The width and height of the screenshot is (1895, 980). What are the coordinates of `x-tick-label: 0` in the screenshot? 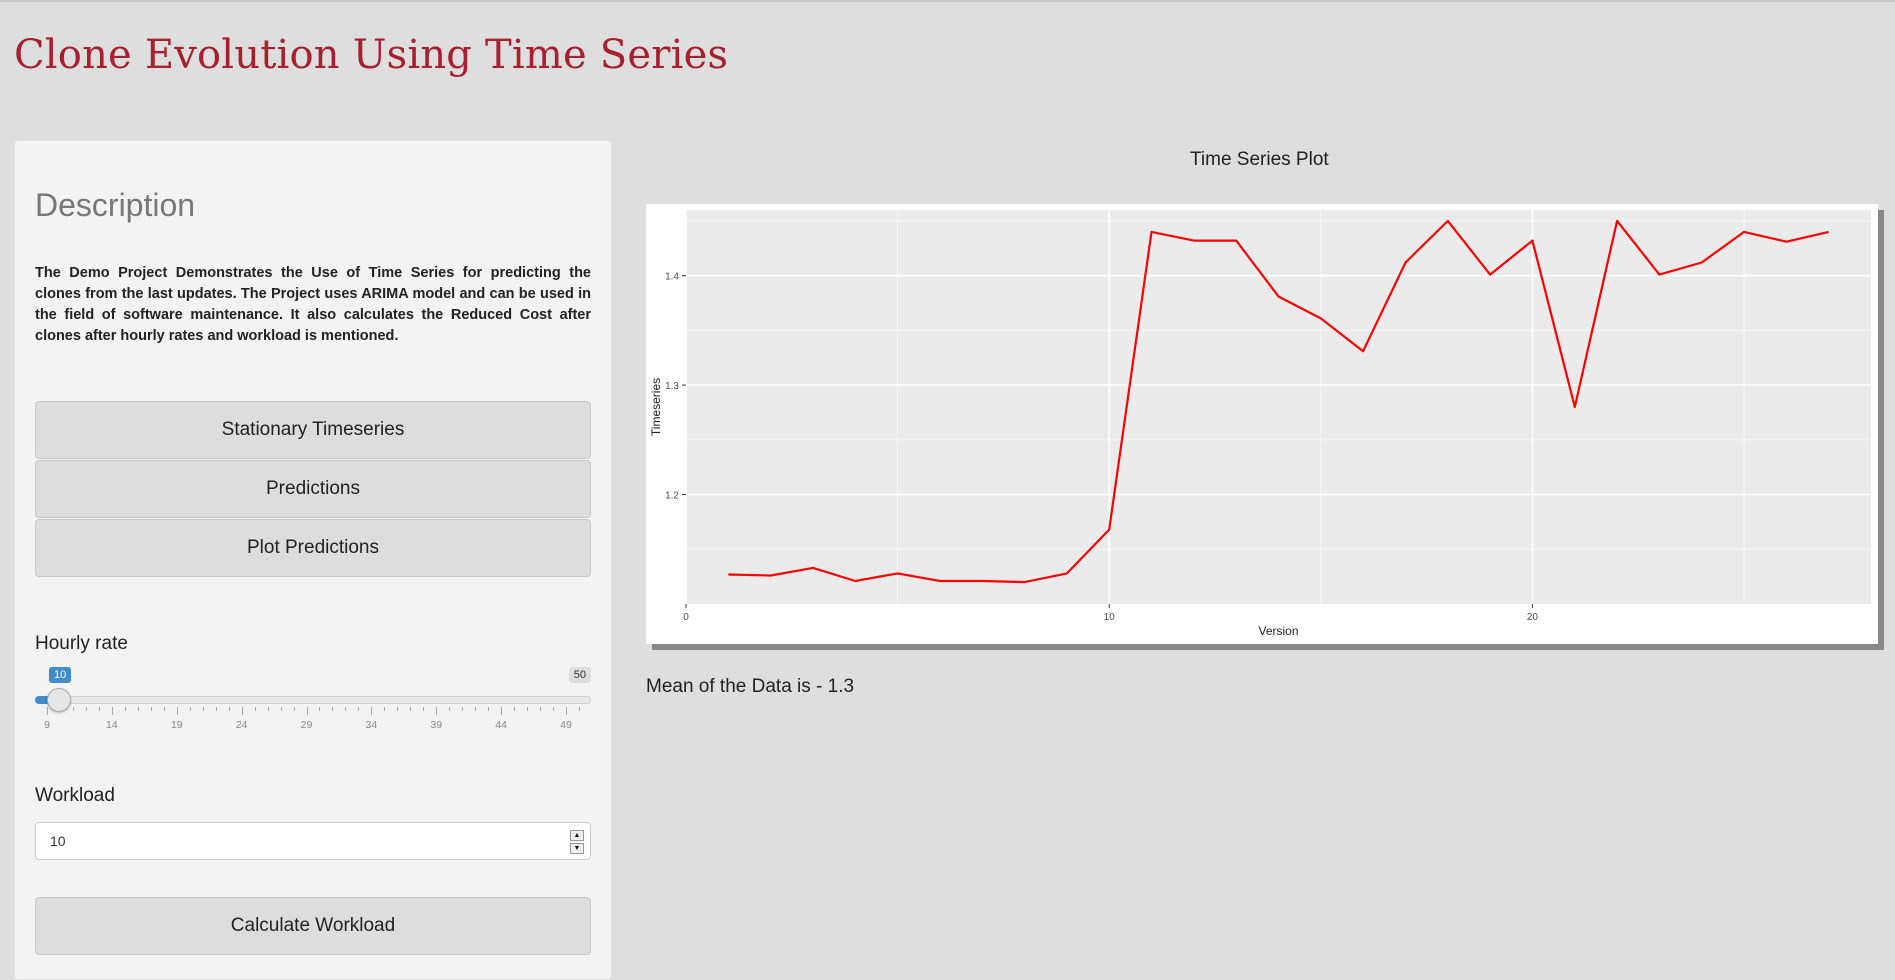 It's located at (686, 617).